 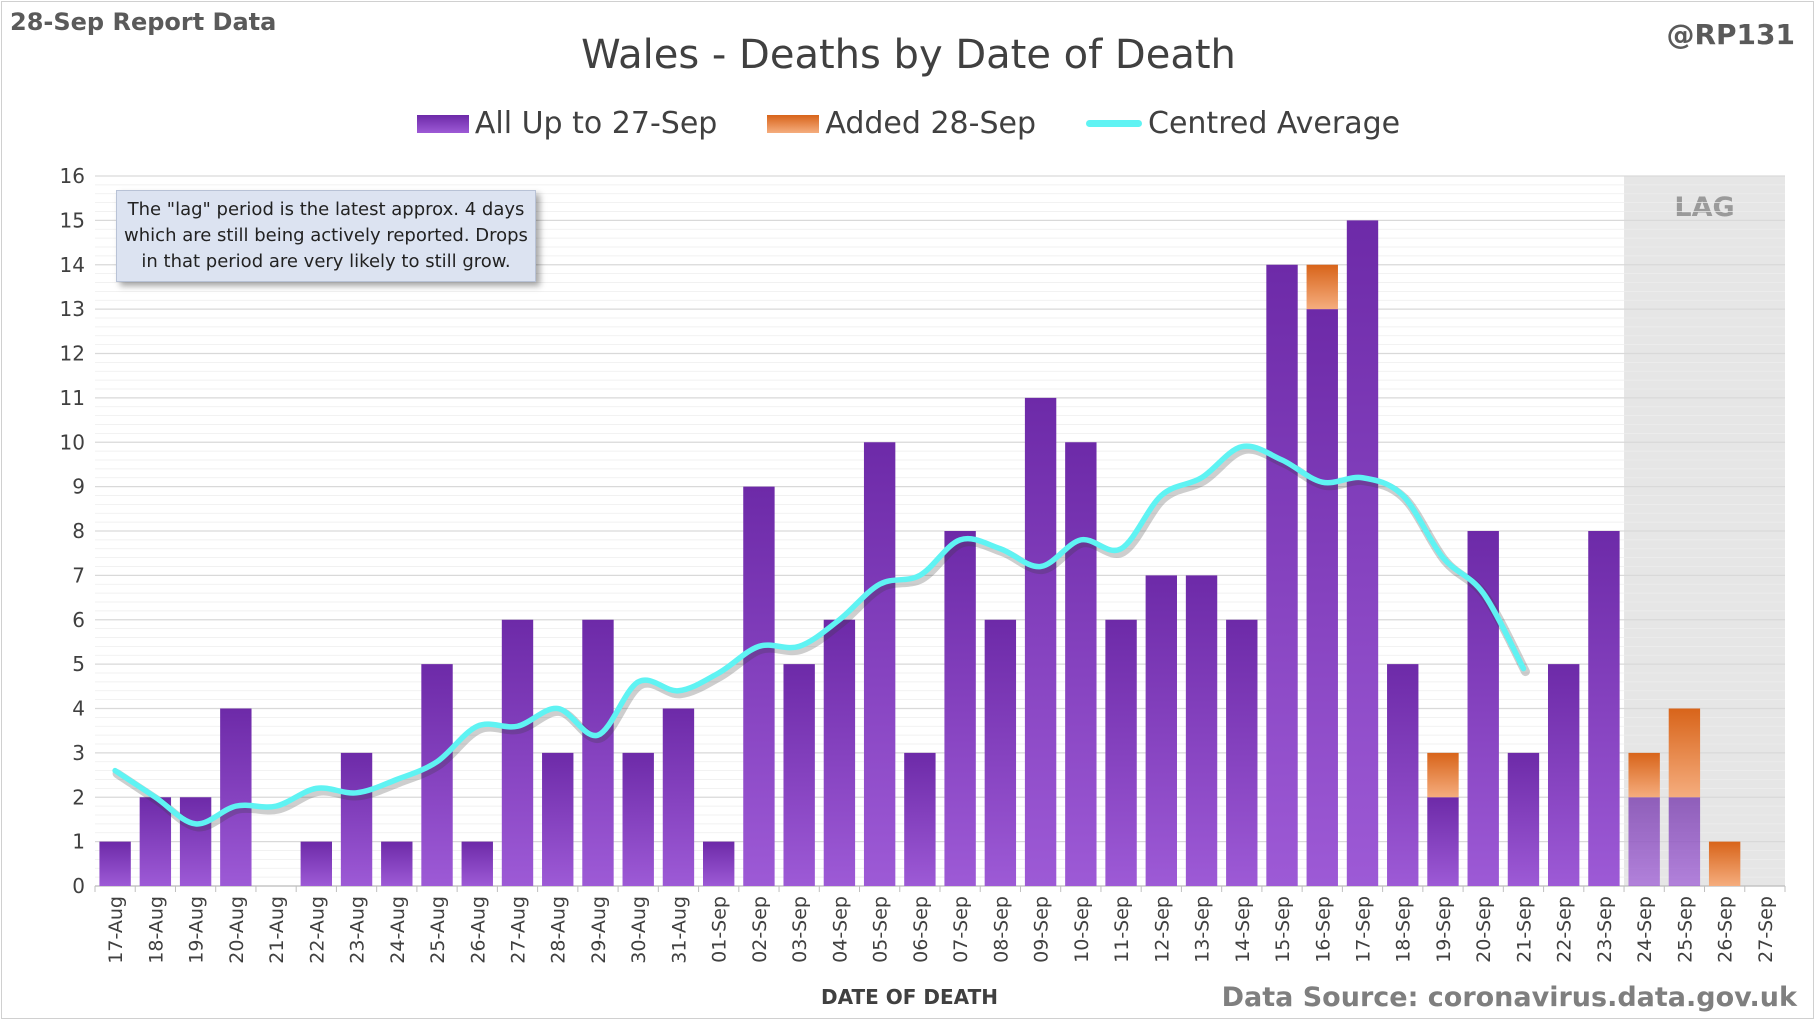 What do you see at coordinates (72, 398) in the screenshot?
I see `y-tick-label: 11` at bounding box center [72, 398].